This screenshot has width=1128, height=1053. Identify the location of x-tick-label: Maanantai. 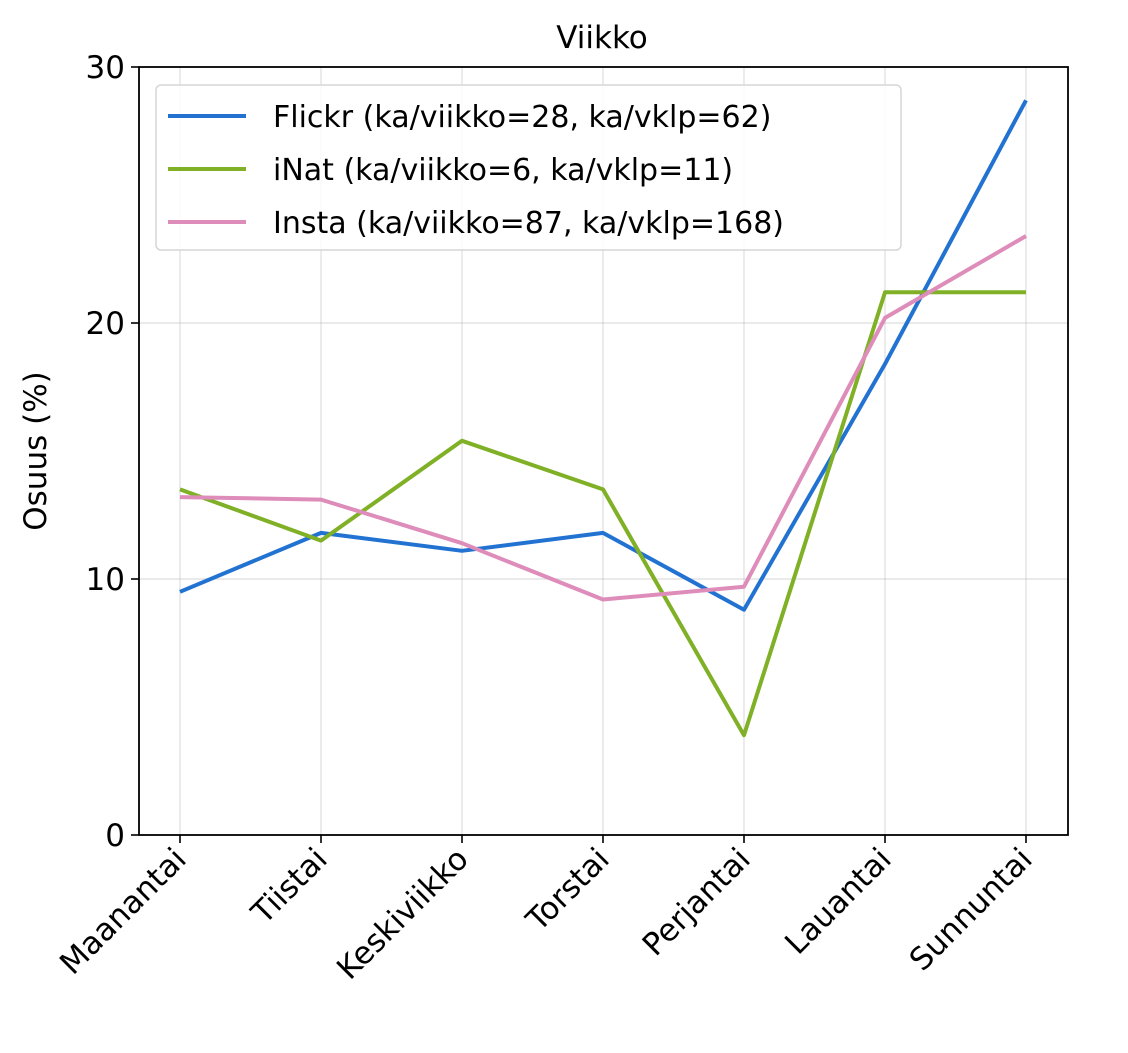
(123, 911).